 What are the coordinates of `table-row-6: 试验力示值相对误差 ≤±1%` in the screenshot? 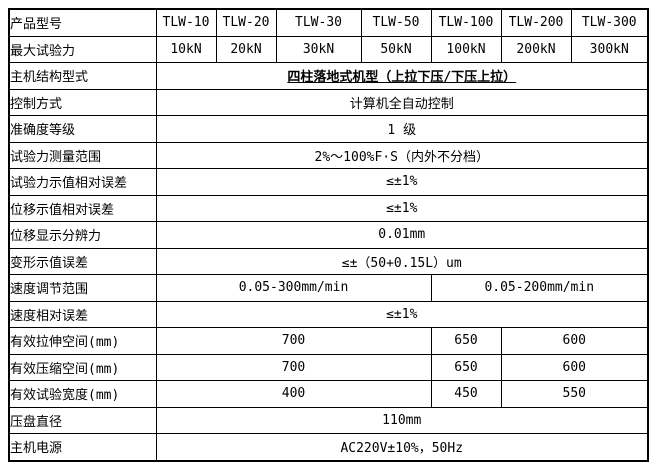 It's located at (328, 182).